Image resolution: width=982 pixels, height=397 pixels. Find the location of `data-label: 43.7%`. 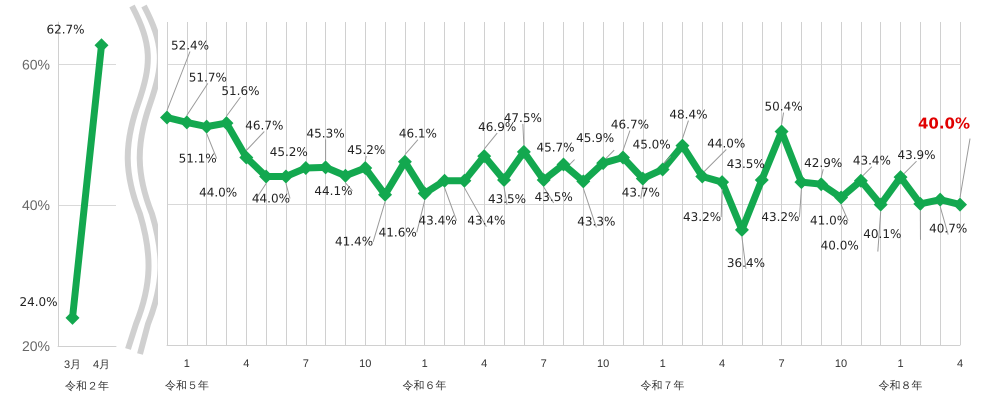

data-label: 43.7% is located at coordinates (641, 193).